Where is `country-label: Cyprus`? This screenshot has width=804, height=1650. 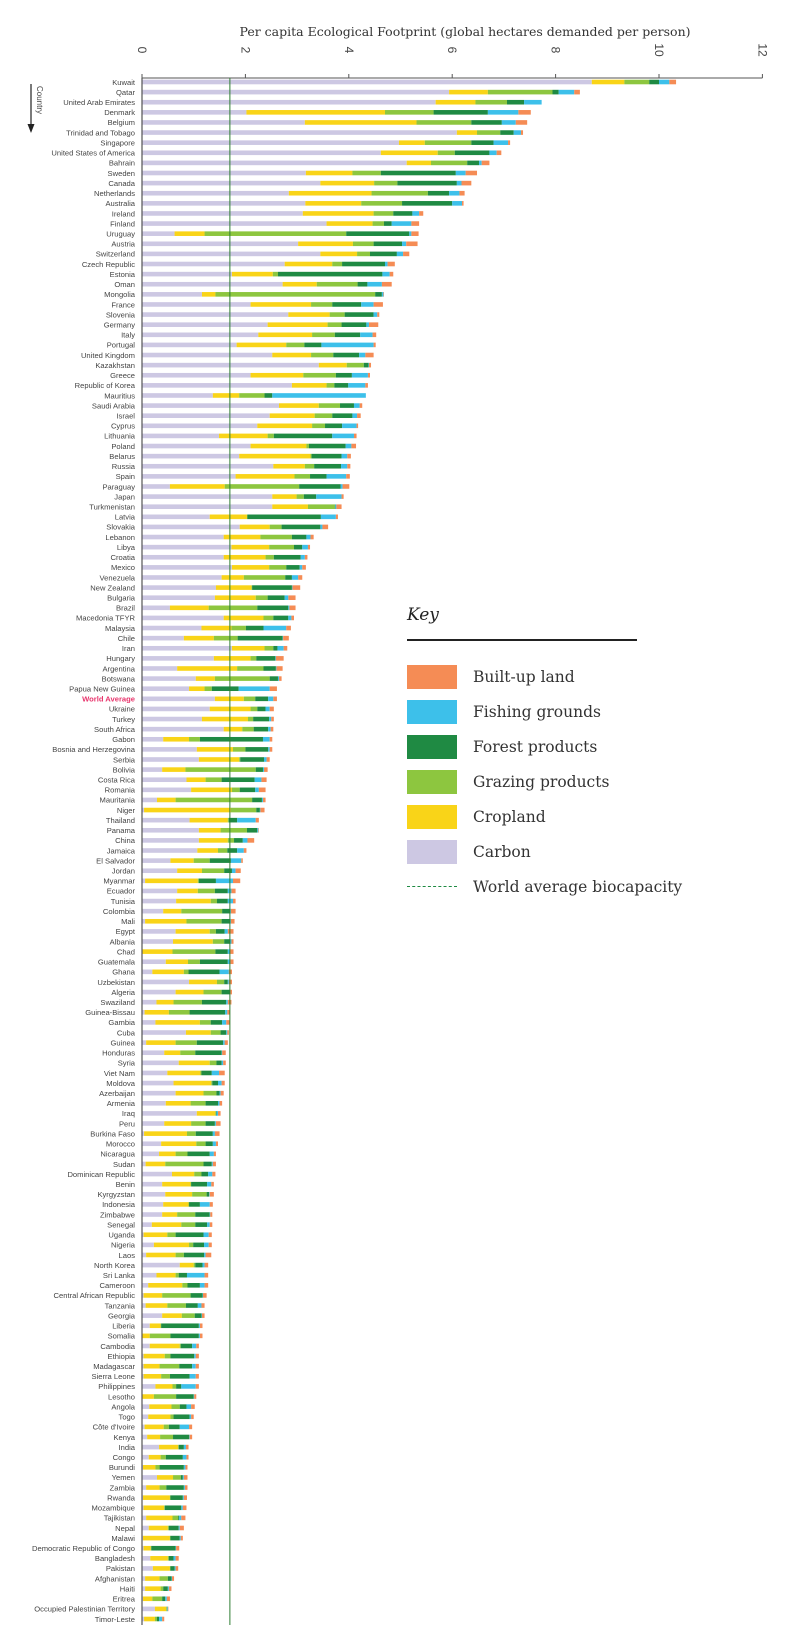 country-label: Cyprus is located at coordinates (123, 426).